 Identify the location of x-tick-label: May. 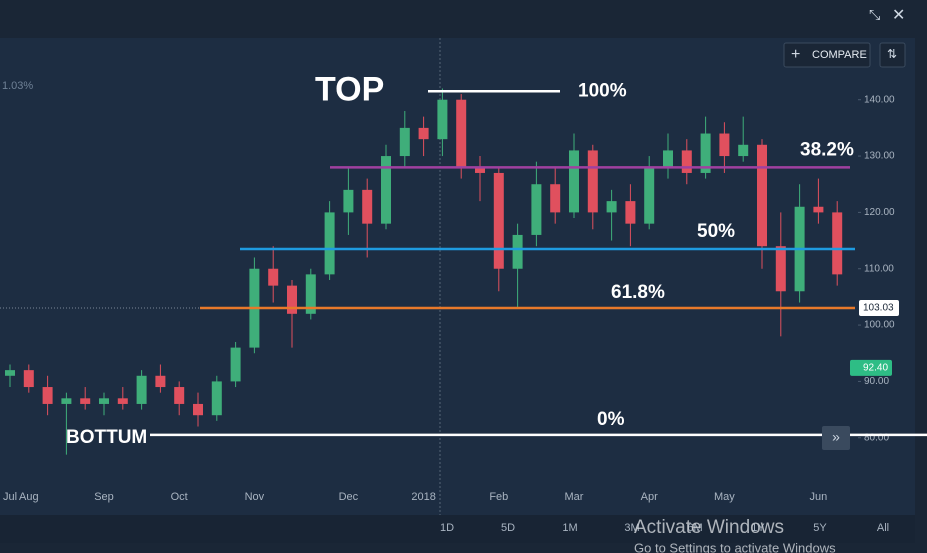
(724, 497).